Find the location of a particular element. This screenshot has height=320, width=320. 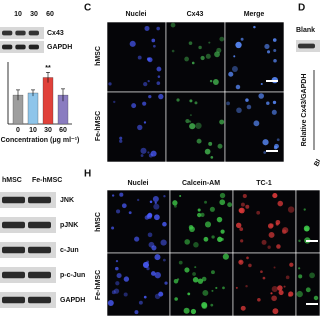

lane-label: hMSC is located at coordinates (12, 180).